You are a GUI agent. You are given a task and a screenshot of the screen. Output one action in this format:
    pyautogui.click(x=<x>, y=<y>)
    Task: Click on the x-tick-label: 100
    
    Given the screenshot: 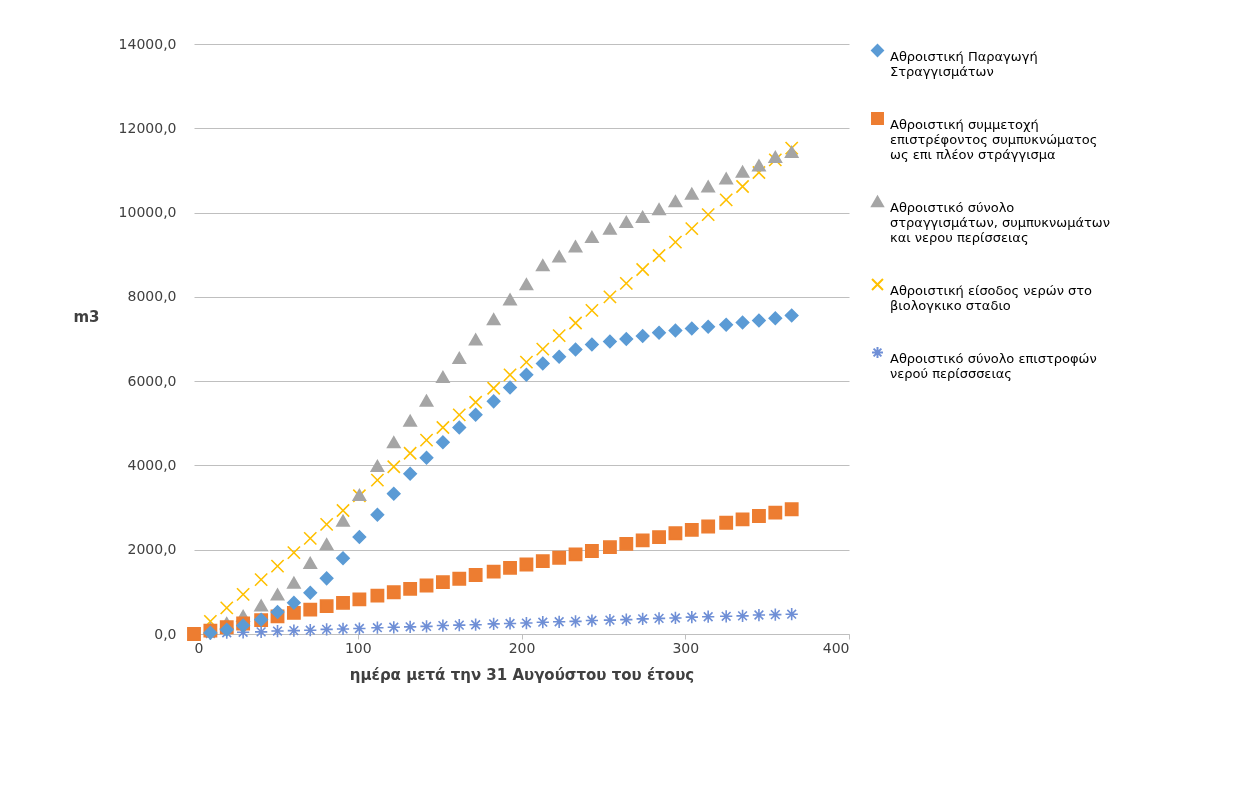 What is the action you would take?
    pyautogui.click(x=358, y=647)
    